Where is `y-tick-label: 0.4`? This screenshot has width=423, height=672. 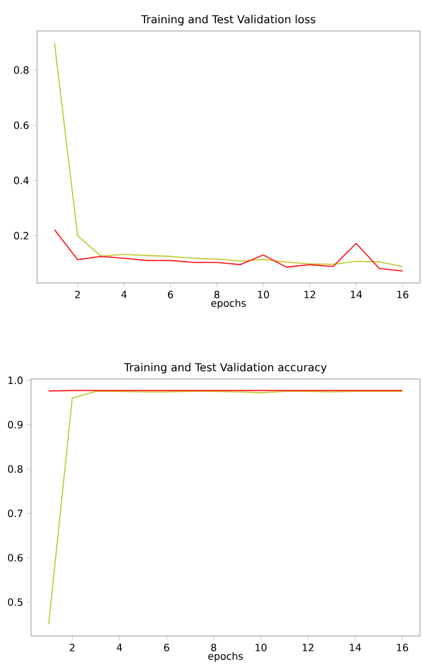
y-tick-label: 0.4 is located at coordinates (21, 180).